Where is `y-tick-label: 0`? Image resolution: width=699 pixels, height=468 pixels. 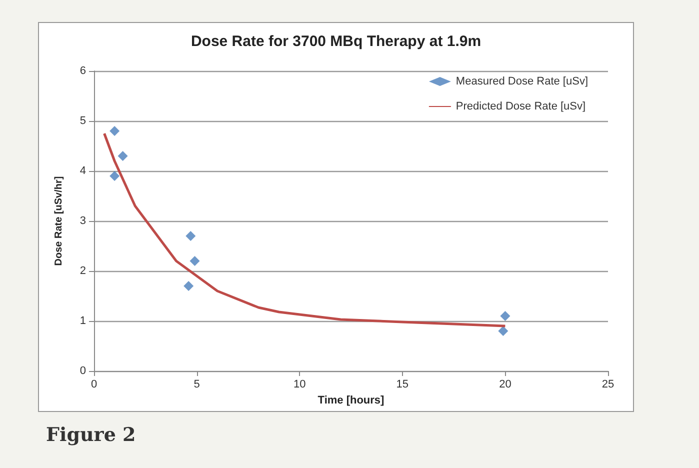 y-tick-label: 0 is located at coordinates (83, 371).